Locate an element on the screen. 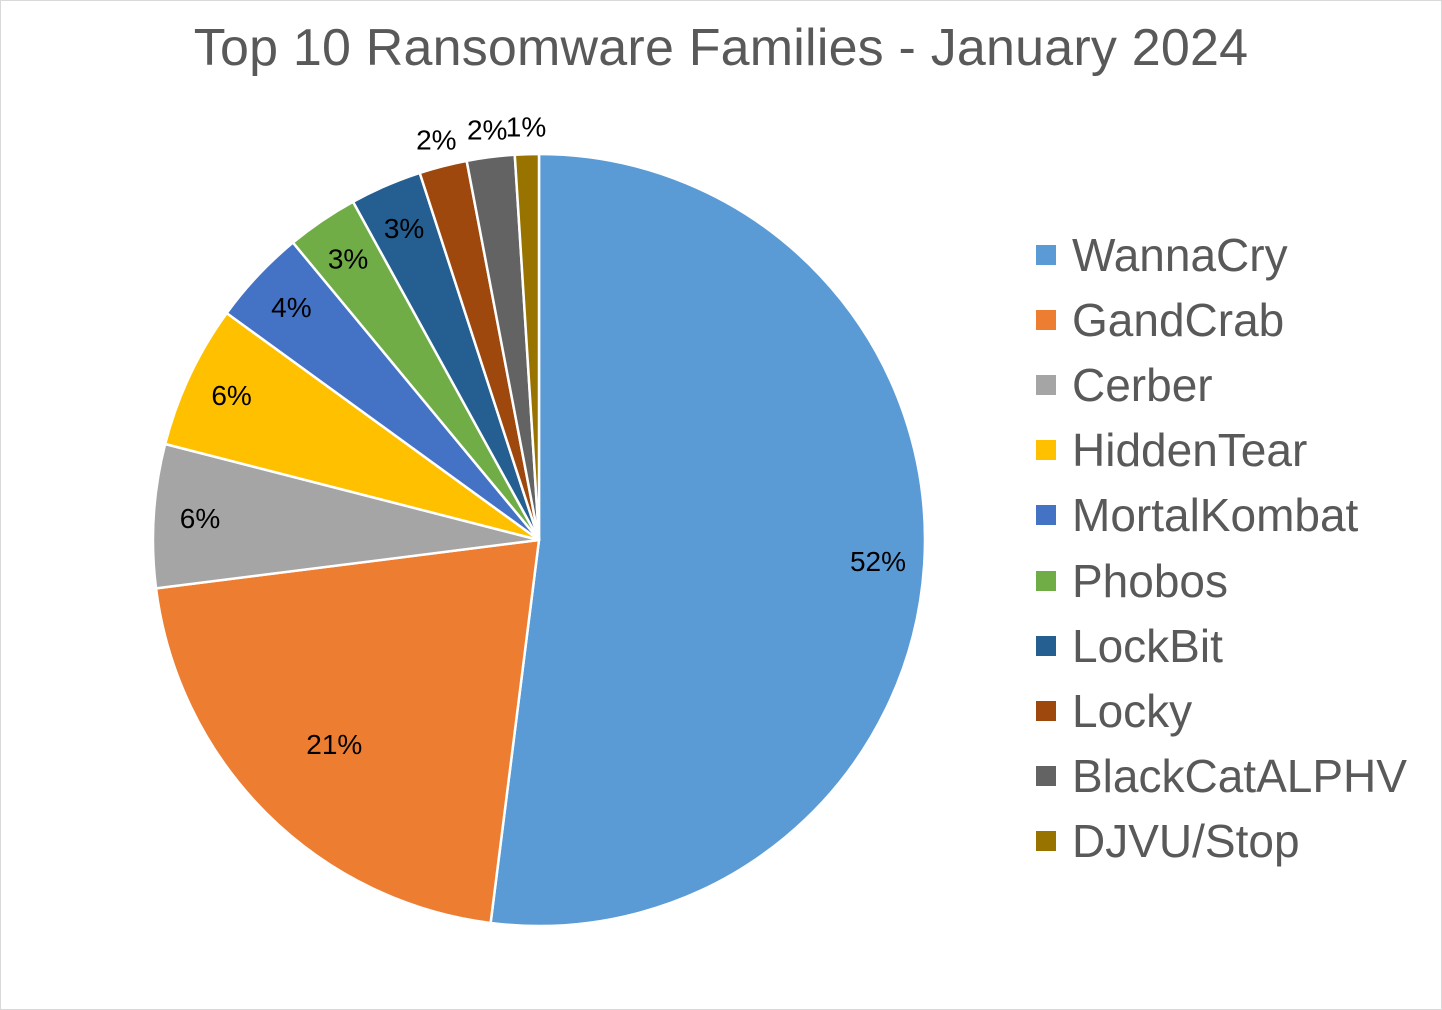 The image size is (1442, 1010). data-label-cerber: 6% is located at coordinates (200, 518).